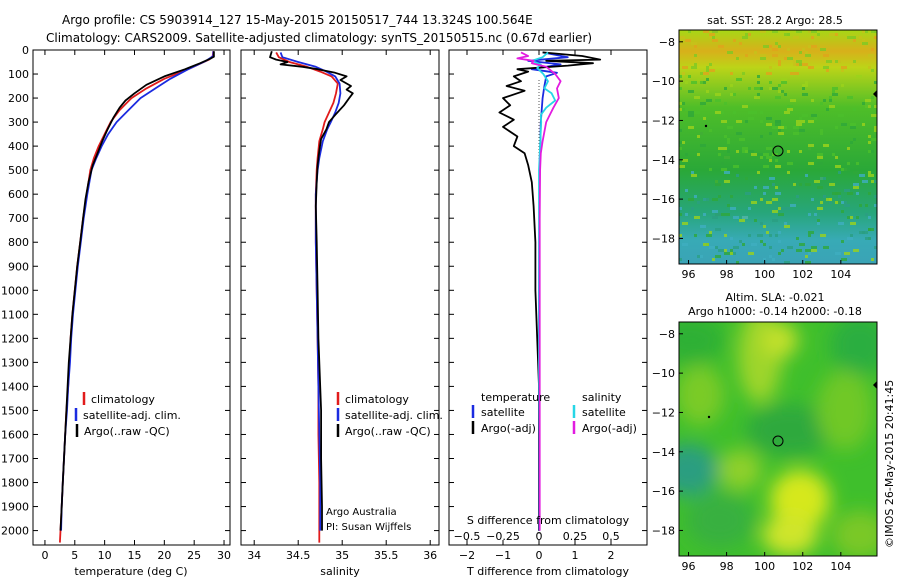  I want to click on legend-heading-salinity: salinity, so click(602, 397).